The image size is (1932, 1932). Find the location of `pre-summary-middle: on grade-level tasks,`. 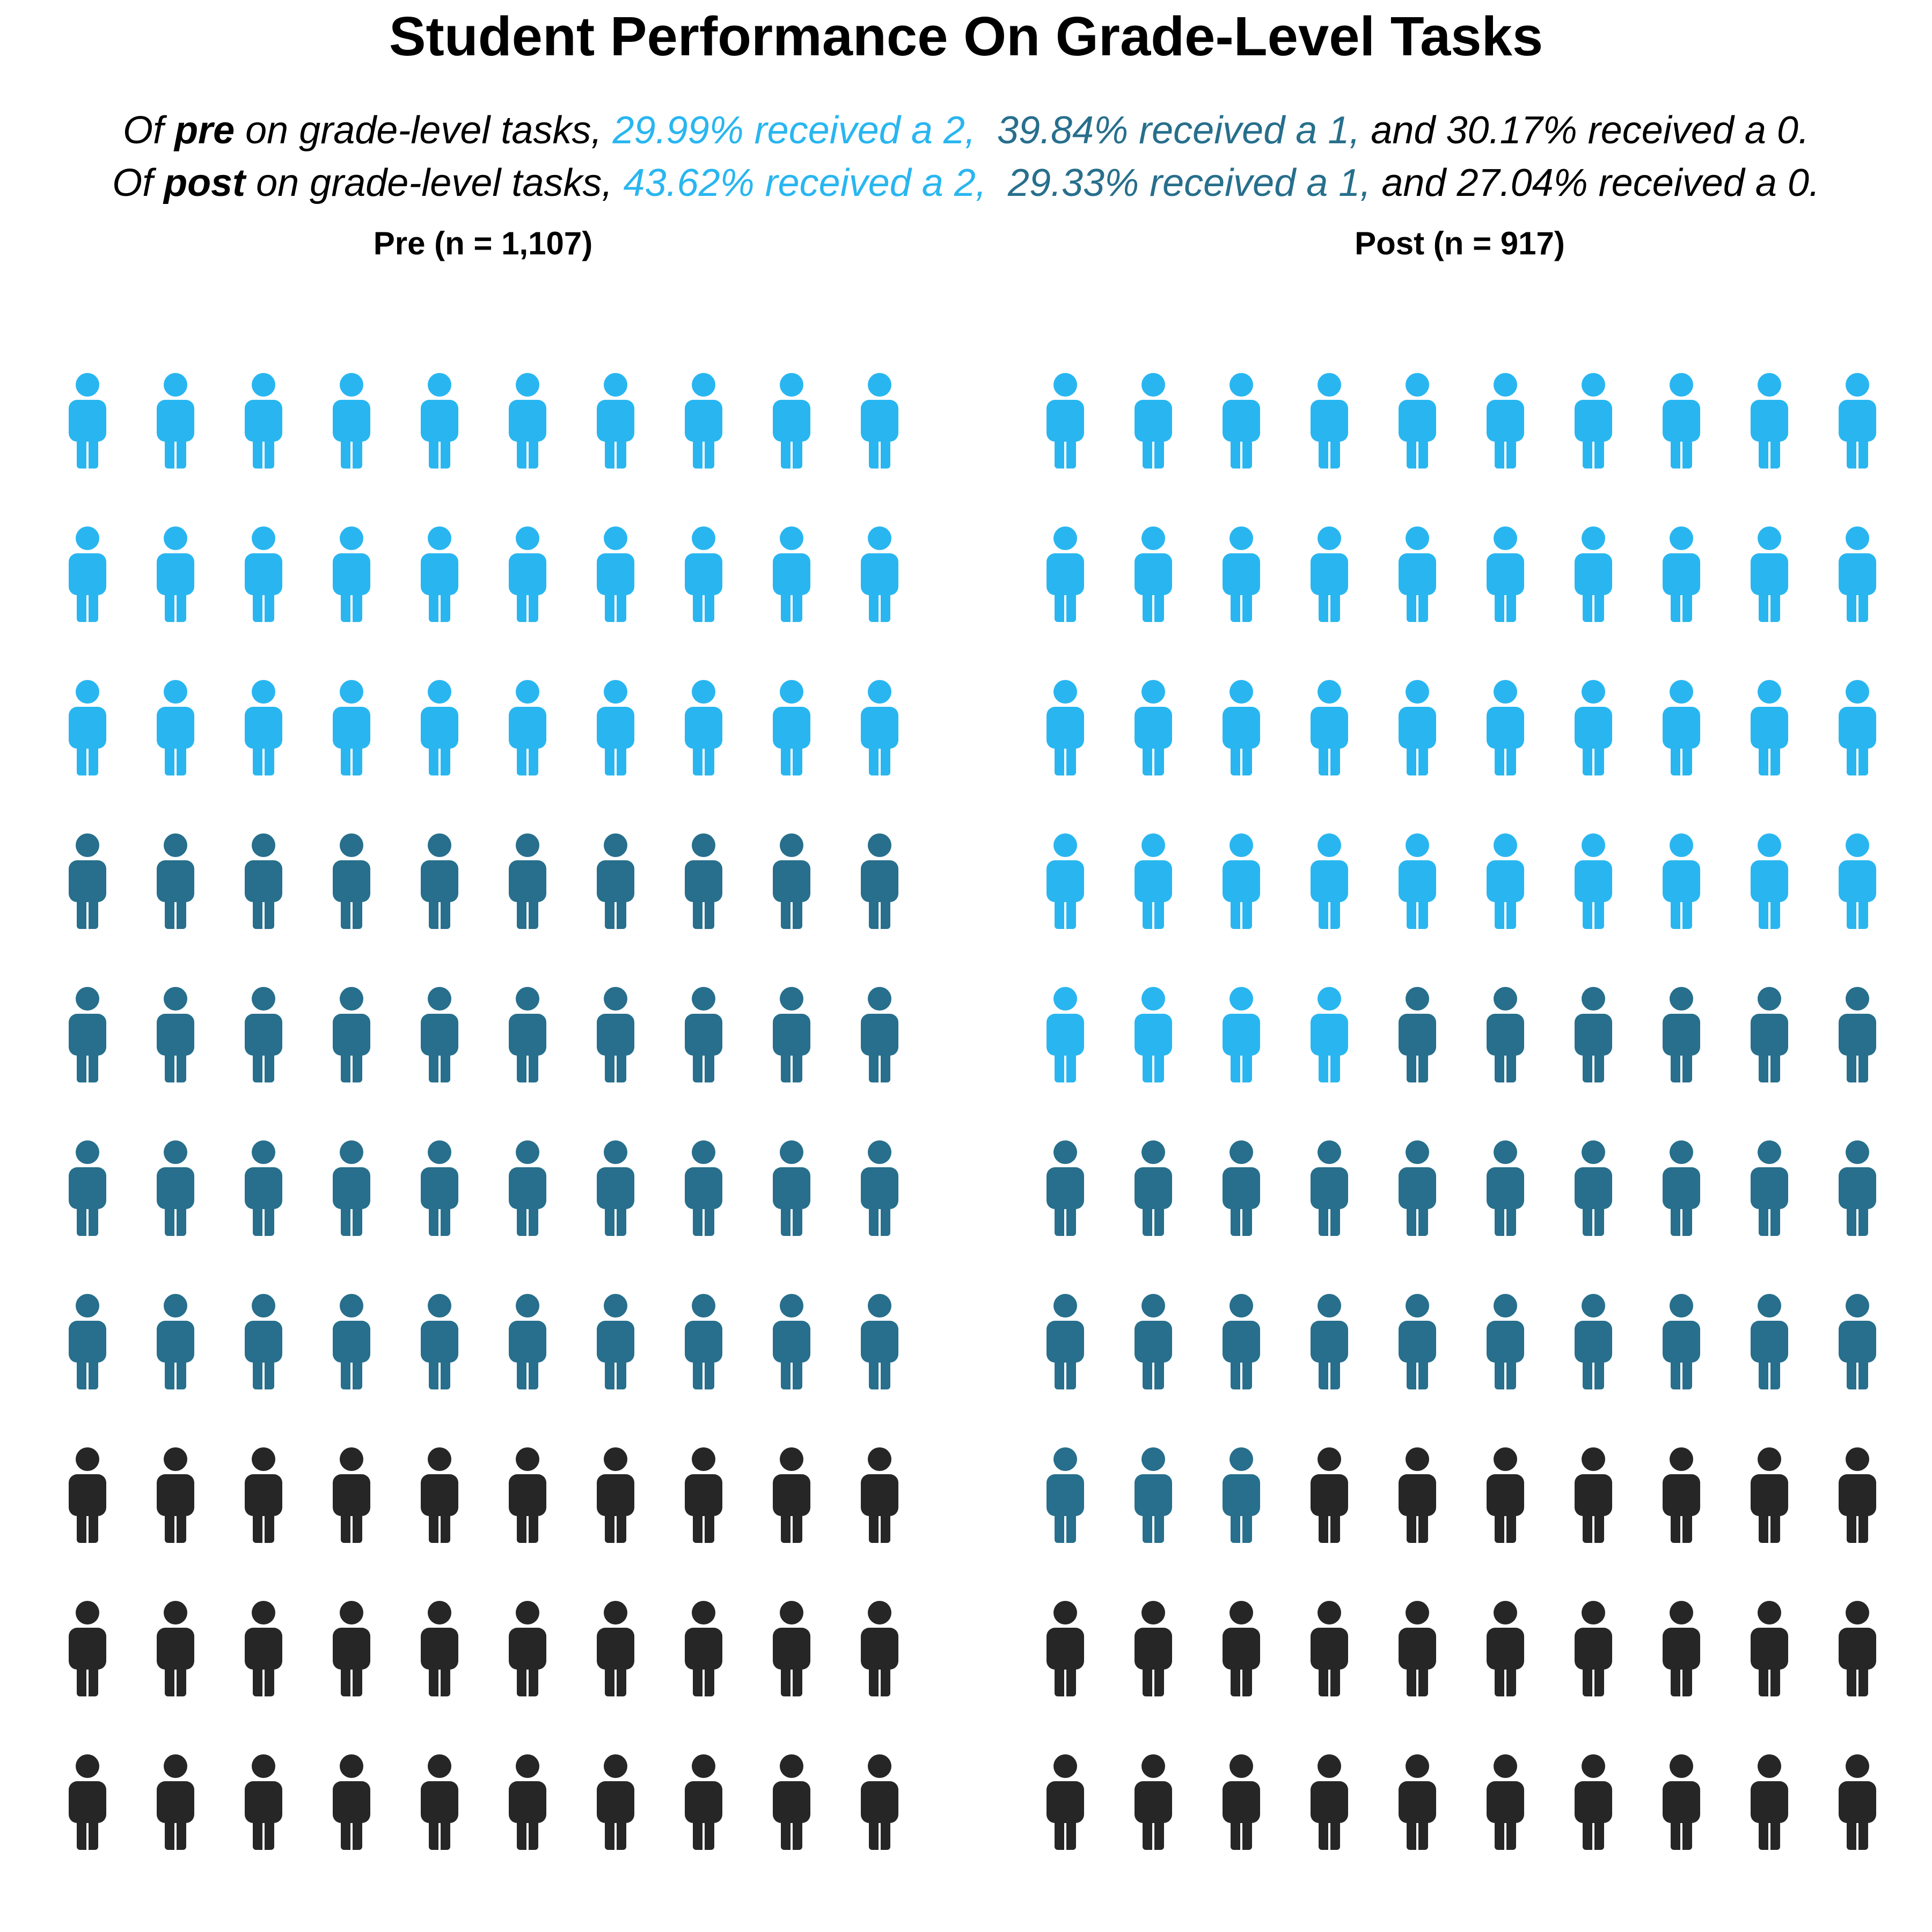

pre-summary-middle: on grade-level tasks, is located at coordinates (424, 130).